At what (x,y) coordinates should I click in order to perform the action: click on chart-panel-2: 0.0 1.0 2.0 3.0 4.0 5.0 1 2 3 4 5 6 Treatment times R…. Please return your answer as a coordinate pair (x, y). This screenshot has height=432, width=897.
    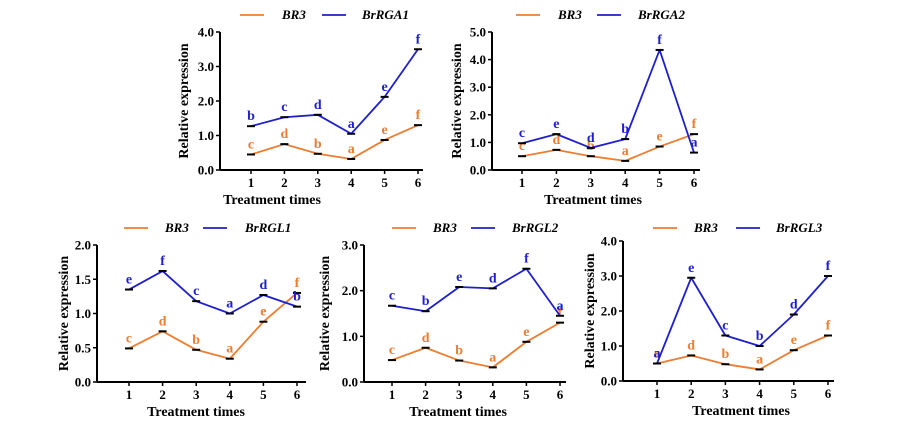
    Looking at the image, I should click on (575, 107).